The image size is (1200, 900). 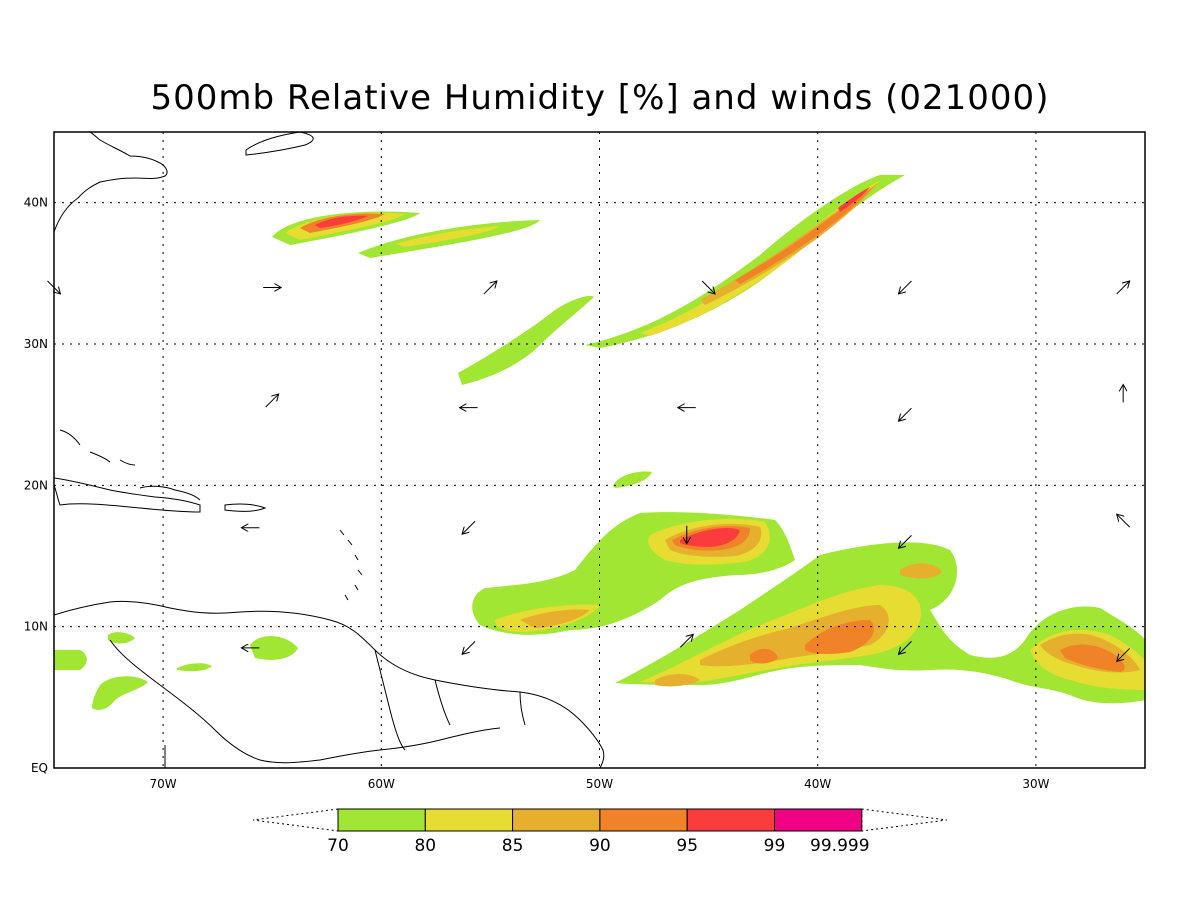 What do you see at coordinates (351, 565) in the screenshot?
I see `lesser-antilles` at bounding box center [351, 565].